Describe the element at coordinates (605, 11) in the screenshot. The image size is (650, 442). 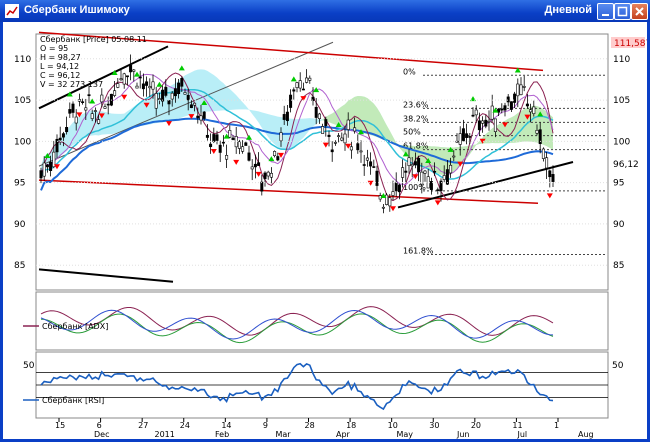
I see `minimize-button` at that location.